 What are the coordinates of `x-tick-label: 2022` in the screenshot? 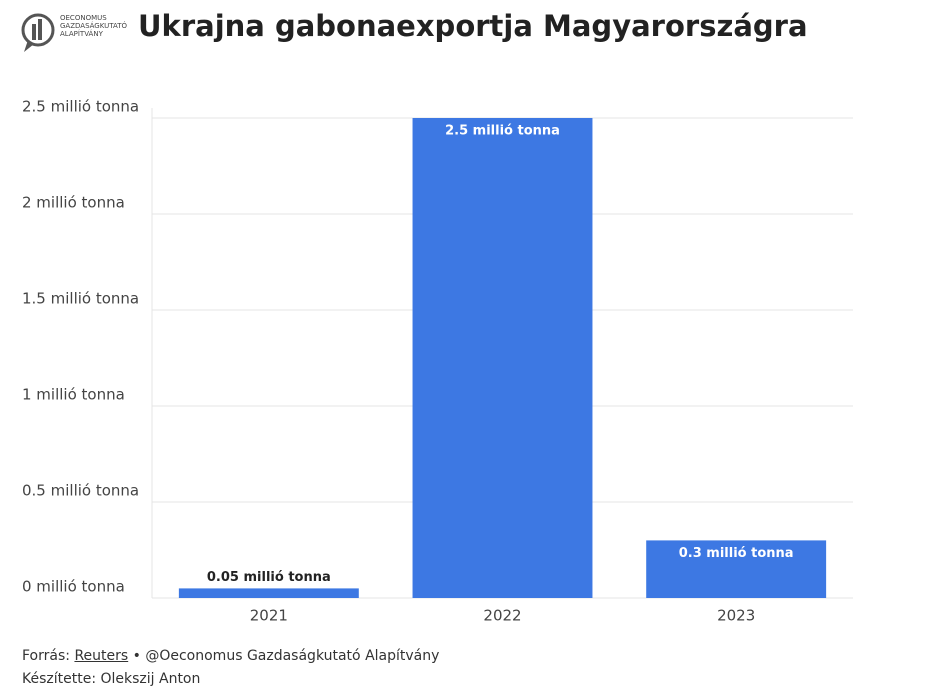 It's located at (502, 616).